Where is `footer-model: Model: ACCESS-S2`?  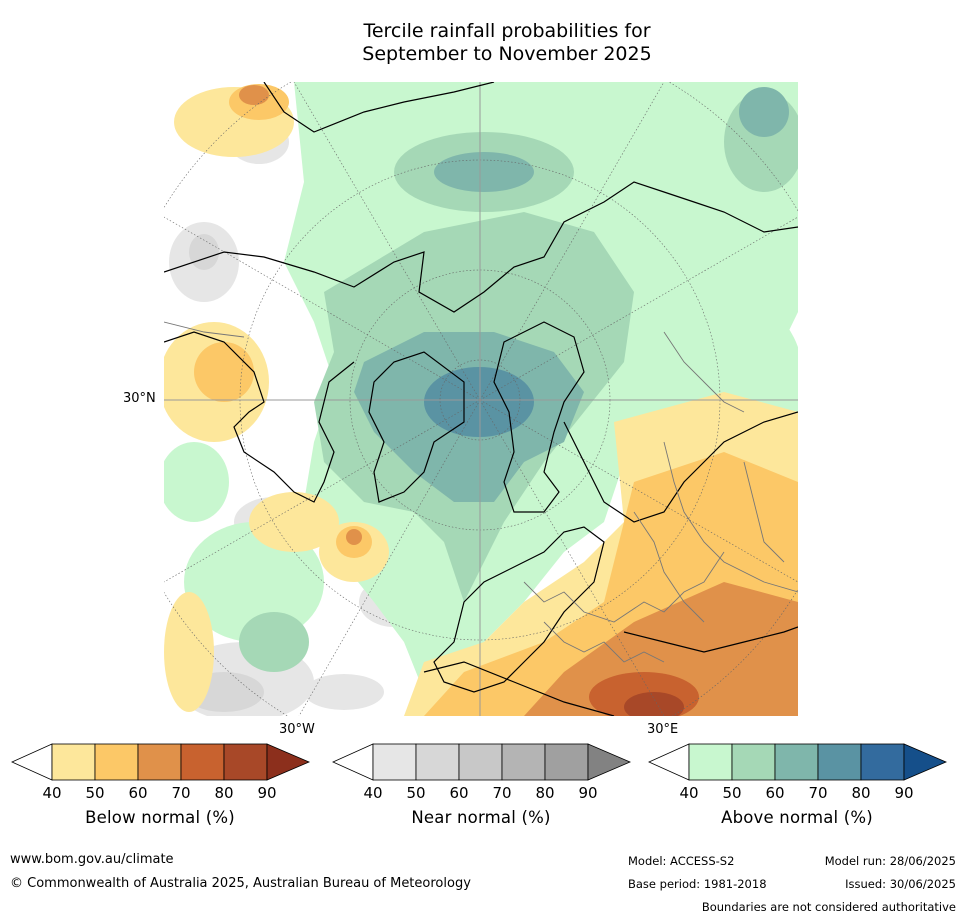 footer-model: Model: ACCESS-S2 is located at coordinates (681, 861).